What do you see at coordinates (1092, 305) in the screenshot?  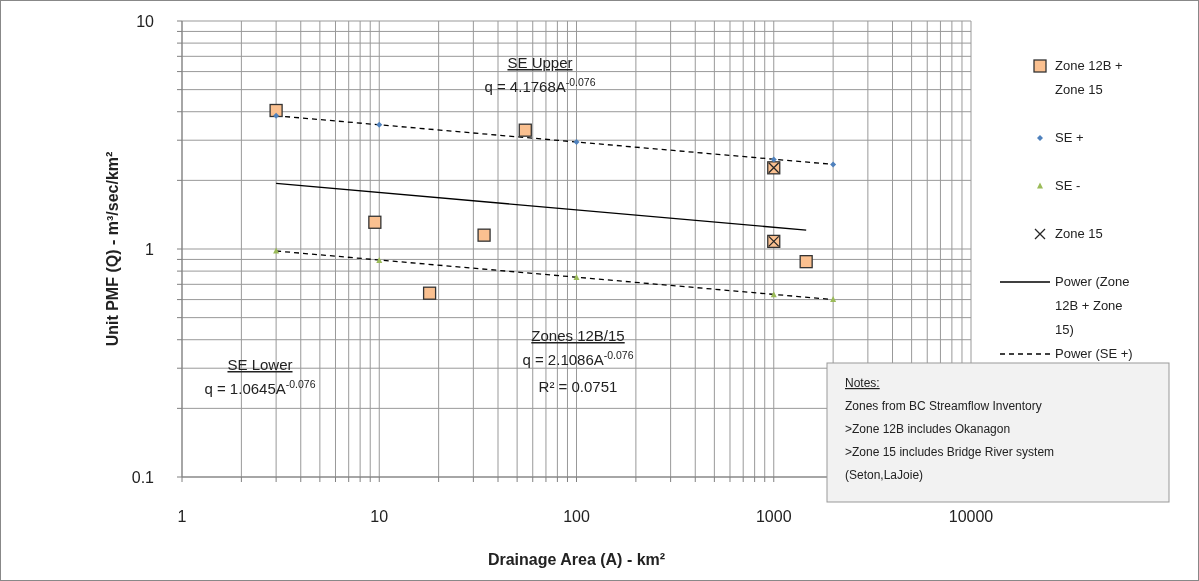 I see `legend-label: Power (Zone 12B + Zone 15)` at bounding box center [1092, 305].